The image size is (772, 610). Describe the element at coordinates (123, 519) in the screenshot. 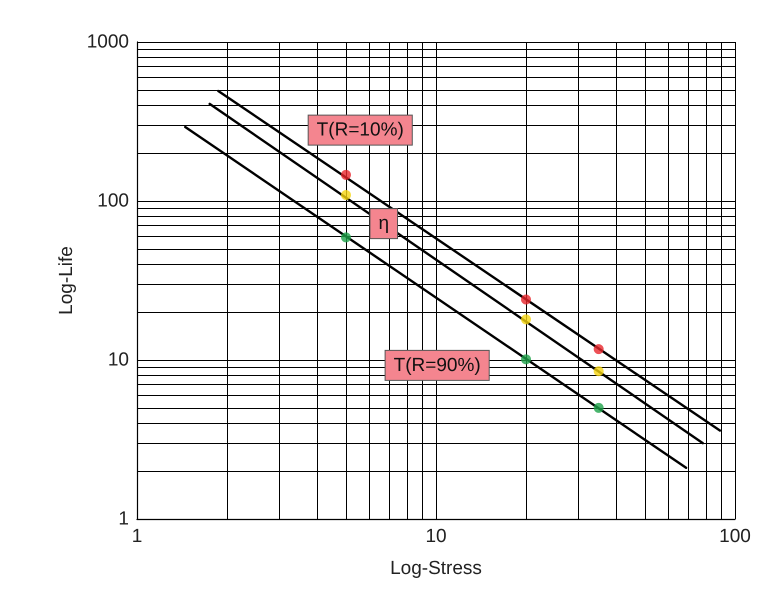

I see `y-tick-label: 1` at that location.